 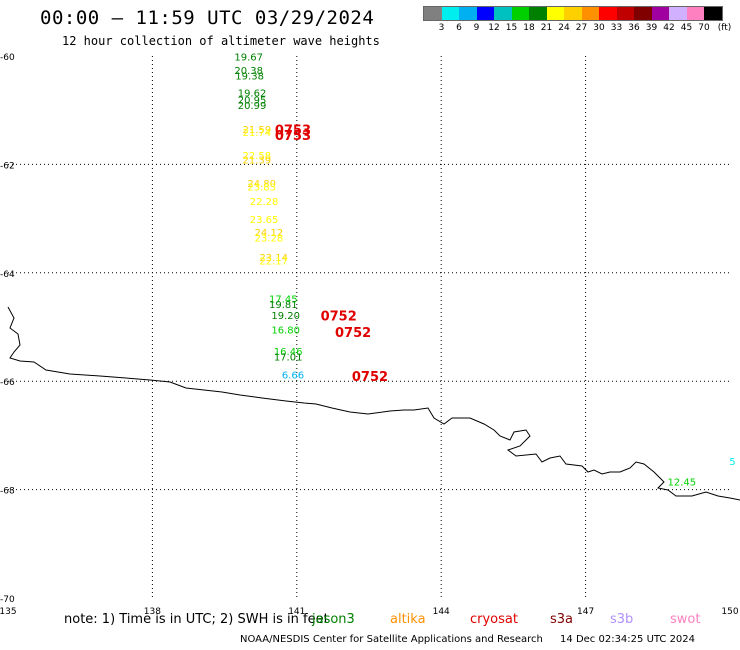 What do you see at coordinates (333, 619) in the screenshot?
I see `satellite-key-jason3: jason3` at bounding box center [333, 619].